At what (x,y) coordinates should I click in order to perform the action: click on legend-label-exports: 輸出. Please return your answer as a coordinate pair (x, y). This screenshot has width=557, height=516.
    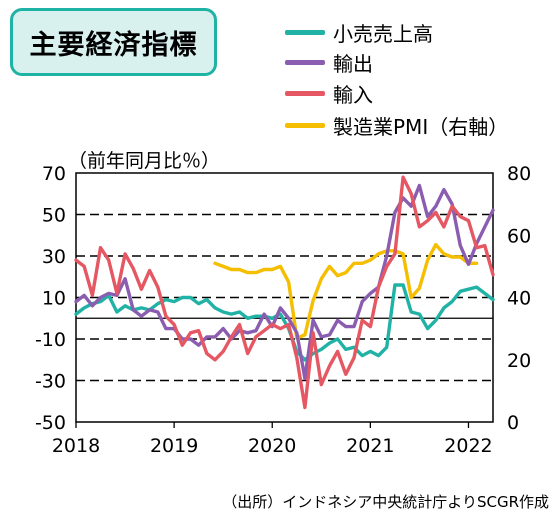
    Looking at the image, I should click on (353, 63).